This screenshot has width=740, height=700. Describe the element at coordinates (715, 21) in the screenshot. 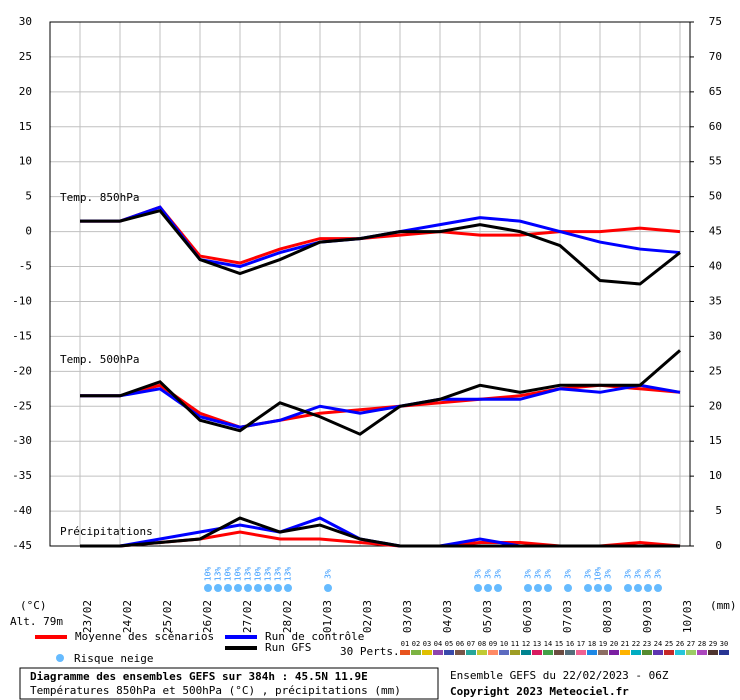

I see `y2-tick-label: 75` at that location.